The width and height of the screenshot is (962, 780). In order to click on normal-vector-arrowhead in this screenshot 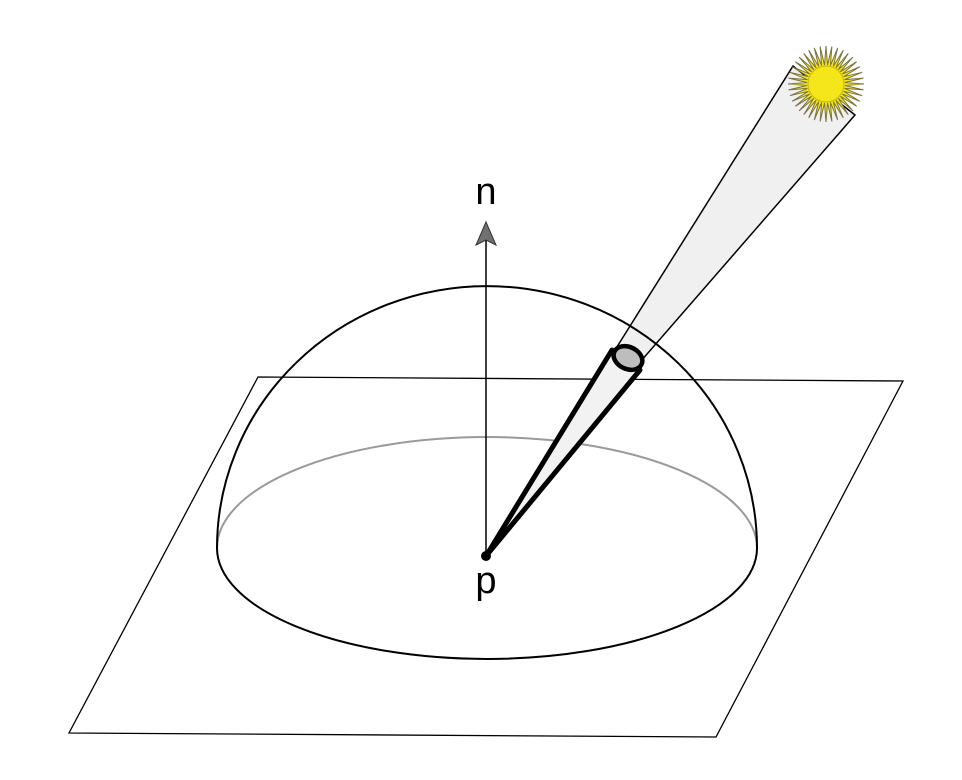, I will do `click(486, 233)`.